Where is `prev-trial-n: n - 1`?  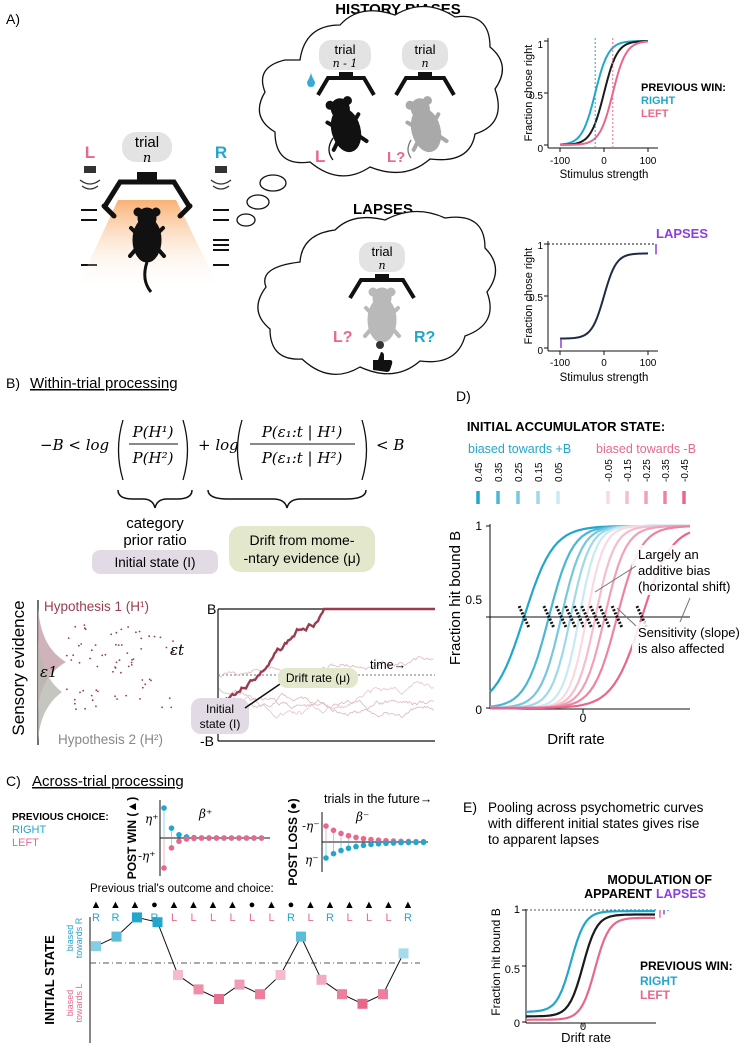
prev-trial-n: n - 1 is located at coordinates (345, 63).